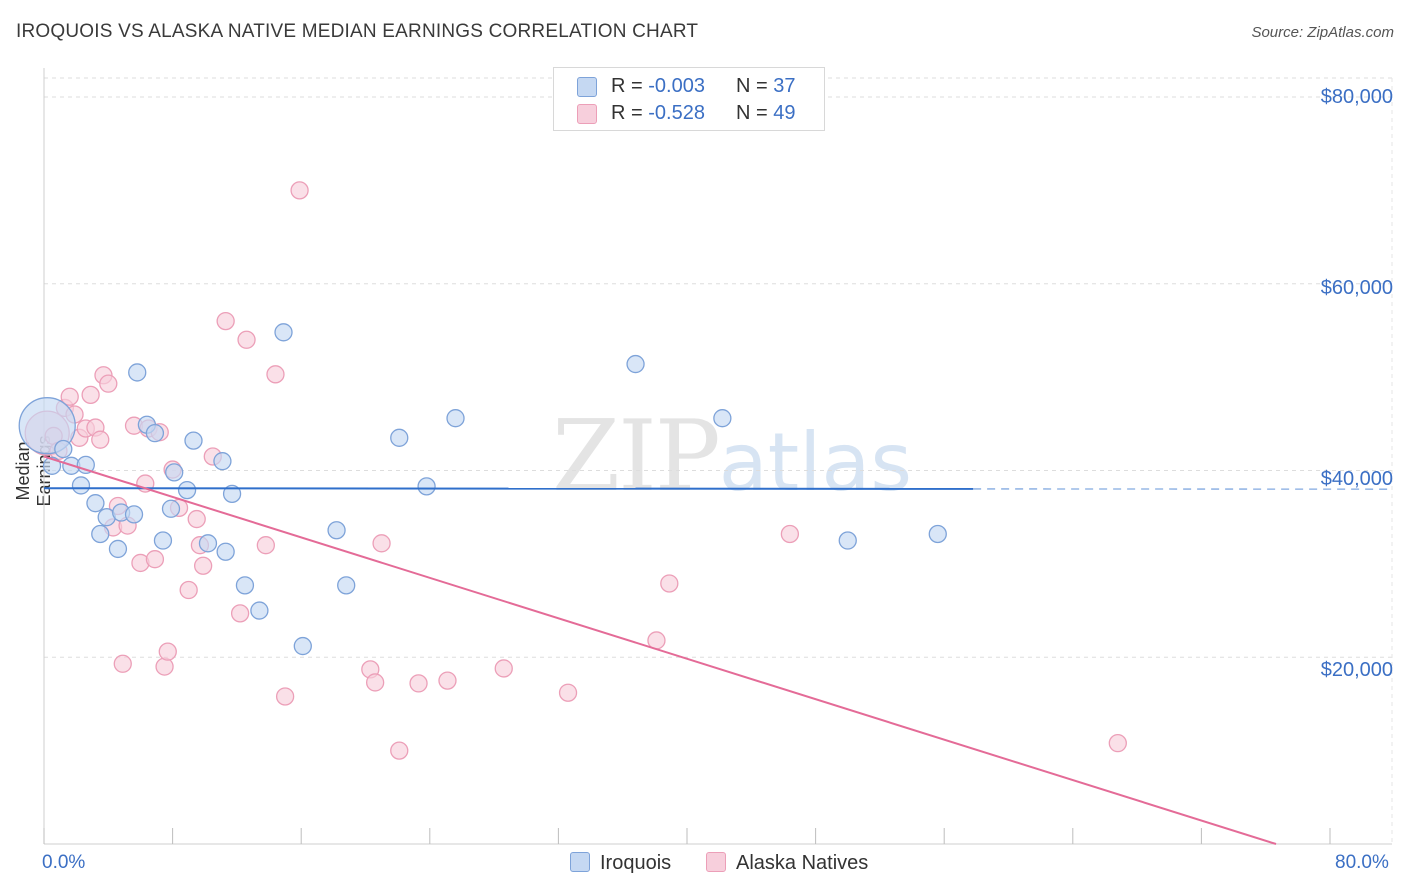  Describe the element at coordinates (1356, 670) in the screenshot. I see `y-tick-label-20000: $20,000` at that location.